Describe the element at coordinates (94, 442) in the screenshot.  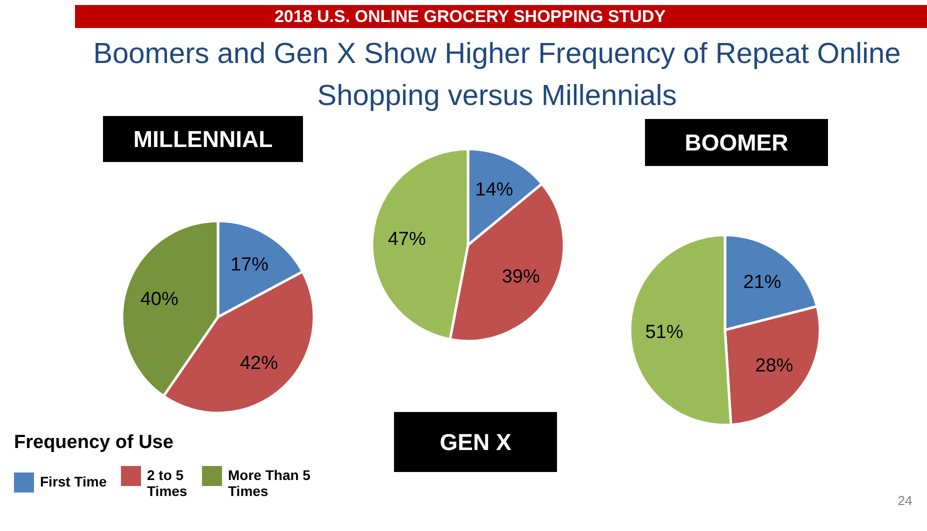
I see `legend-title: Frequency of Use` at that location.